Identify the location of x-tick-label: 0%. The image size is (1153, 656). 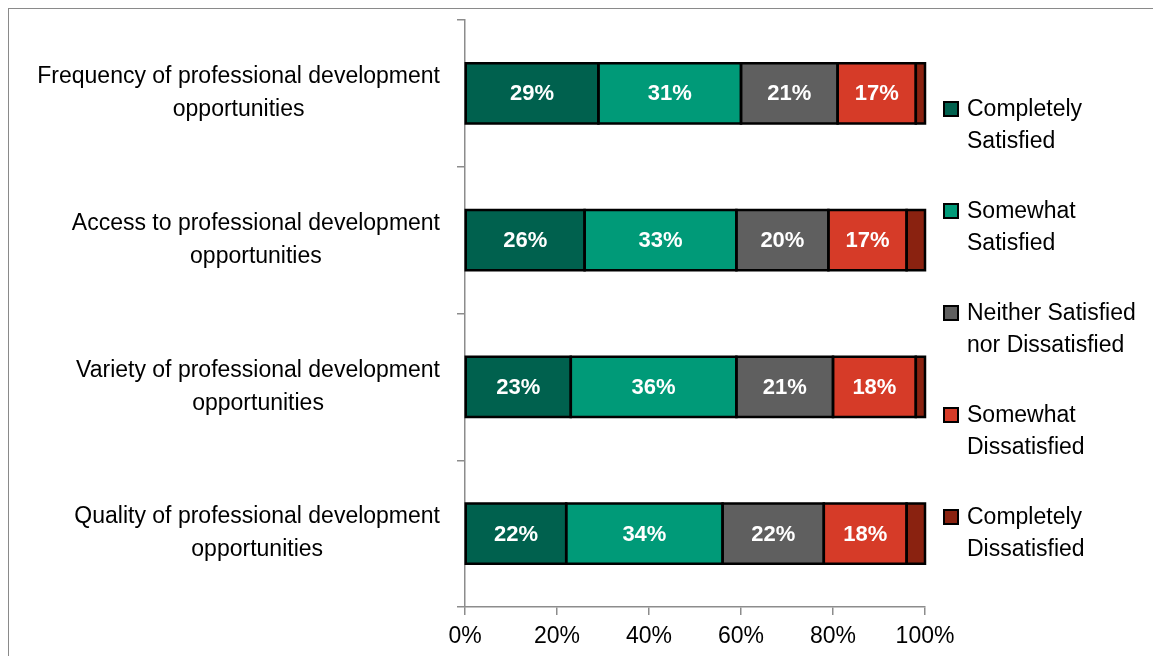
(465, 635).